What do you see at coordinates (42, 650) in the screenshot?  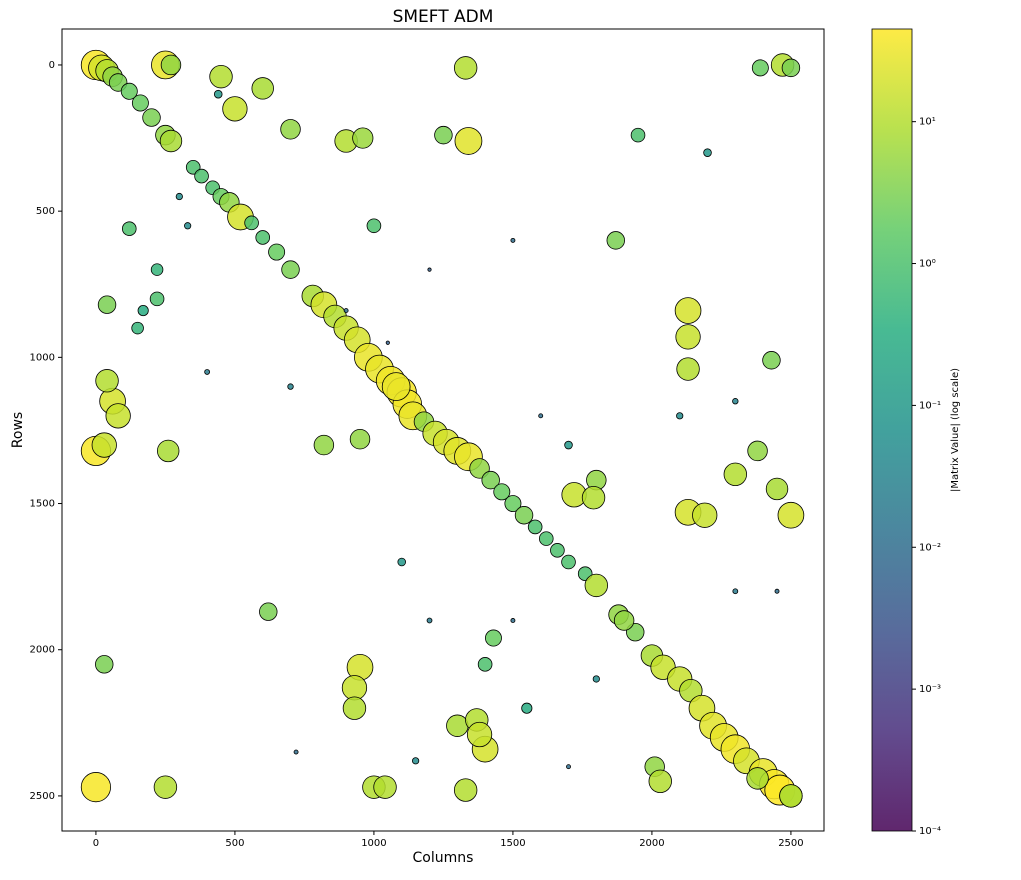 I see `y-tick-label: 2000` at bounding box center [42, 650].